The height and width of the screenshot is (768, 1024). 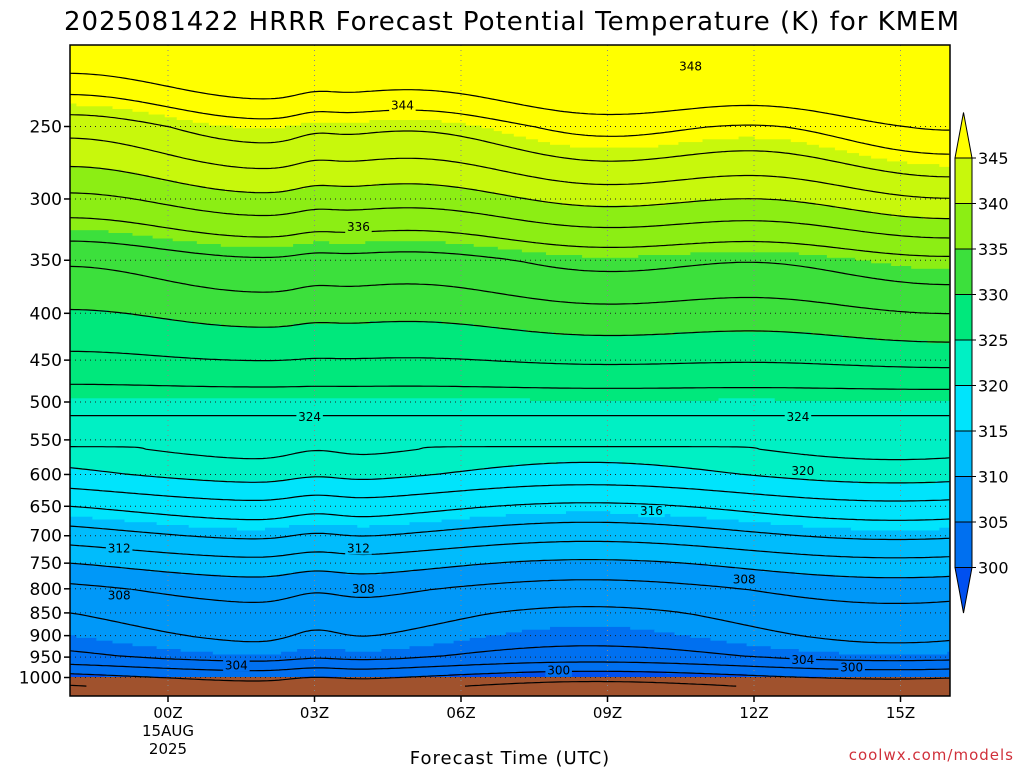 I want to click on contour-label: 312, so click(x=119, y=549).